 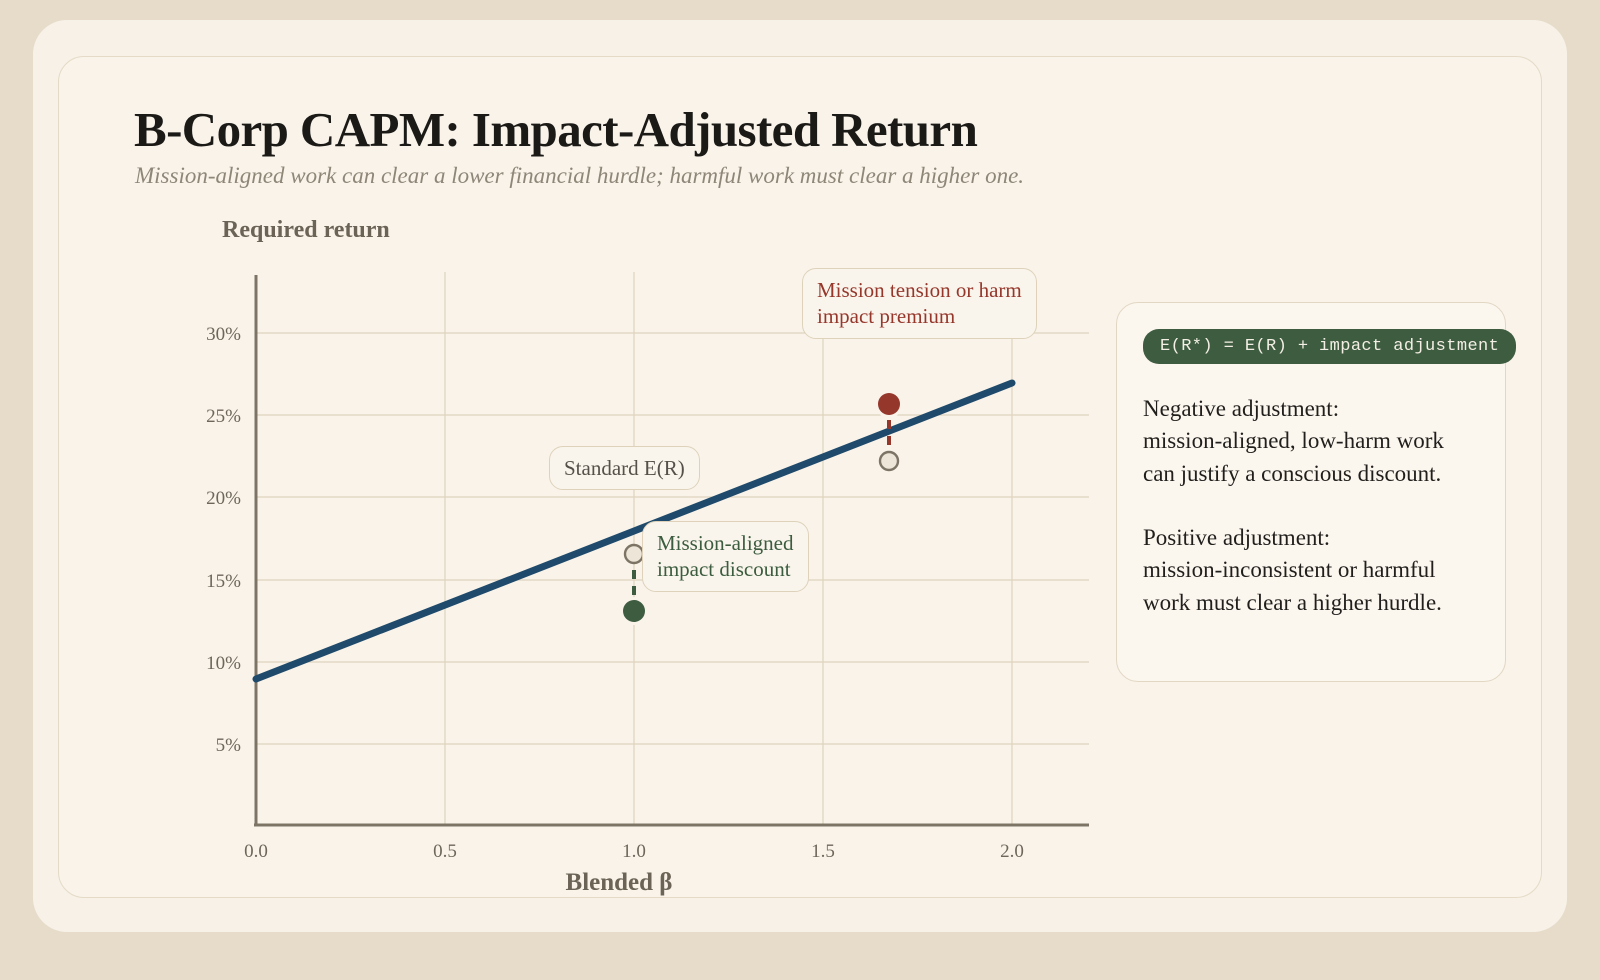 What do you see at coordinates (624, 468) in the screenshot?
I see `callout-standard-er: Standard E(R)` at bounding box center [624, 468].